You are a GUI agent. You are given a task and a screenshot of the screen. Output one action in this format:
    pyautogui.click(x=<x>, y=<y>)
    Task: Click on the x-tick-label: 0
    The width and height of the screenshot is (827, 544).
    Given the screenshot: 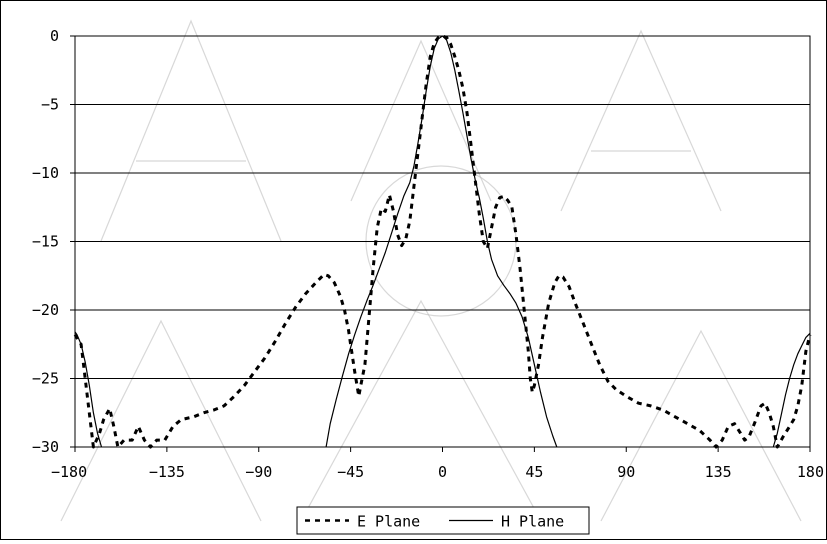 What is the action you would take?
    pyautogui.click(x=442, y=472)
    